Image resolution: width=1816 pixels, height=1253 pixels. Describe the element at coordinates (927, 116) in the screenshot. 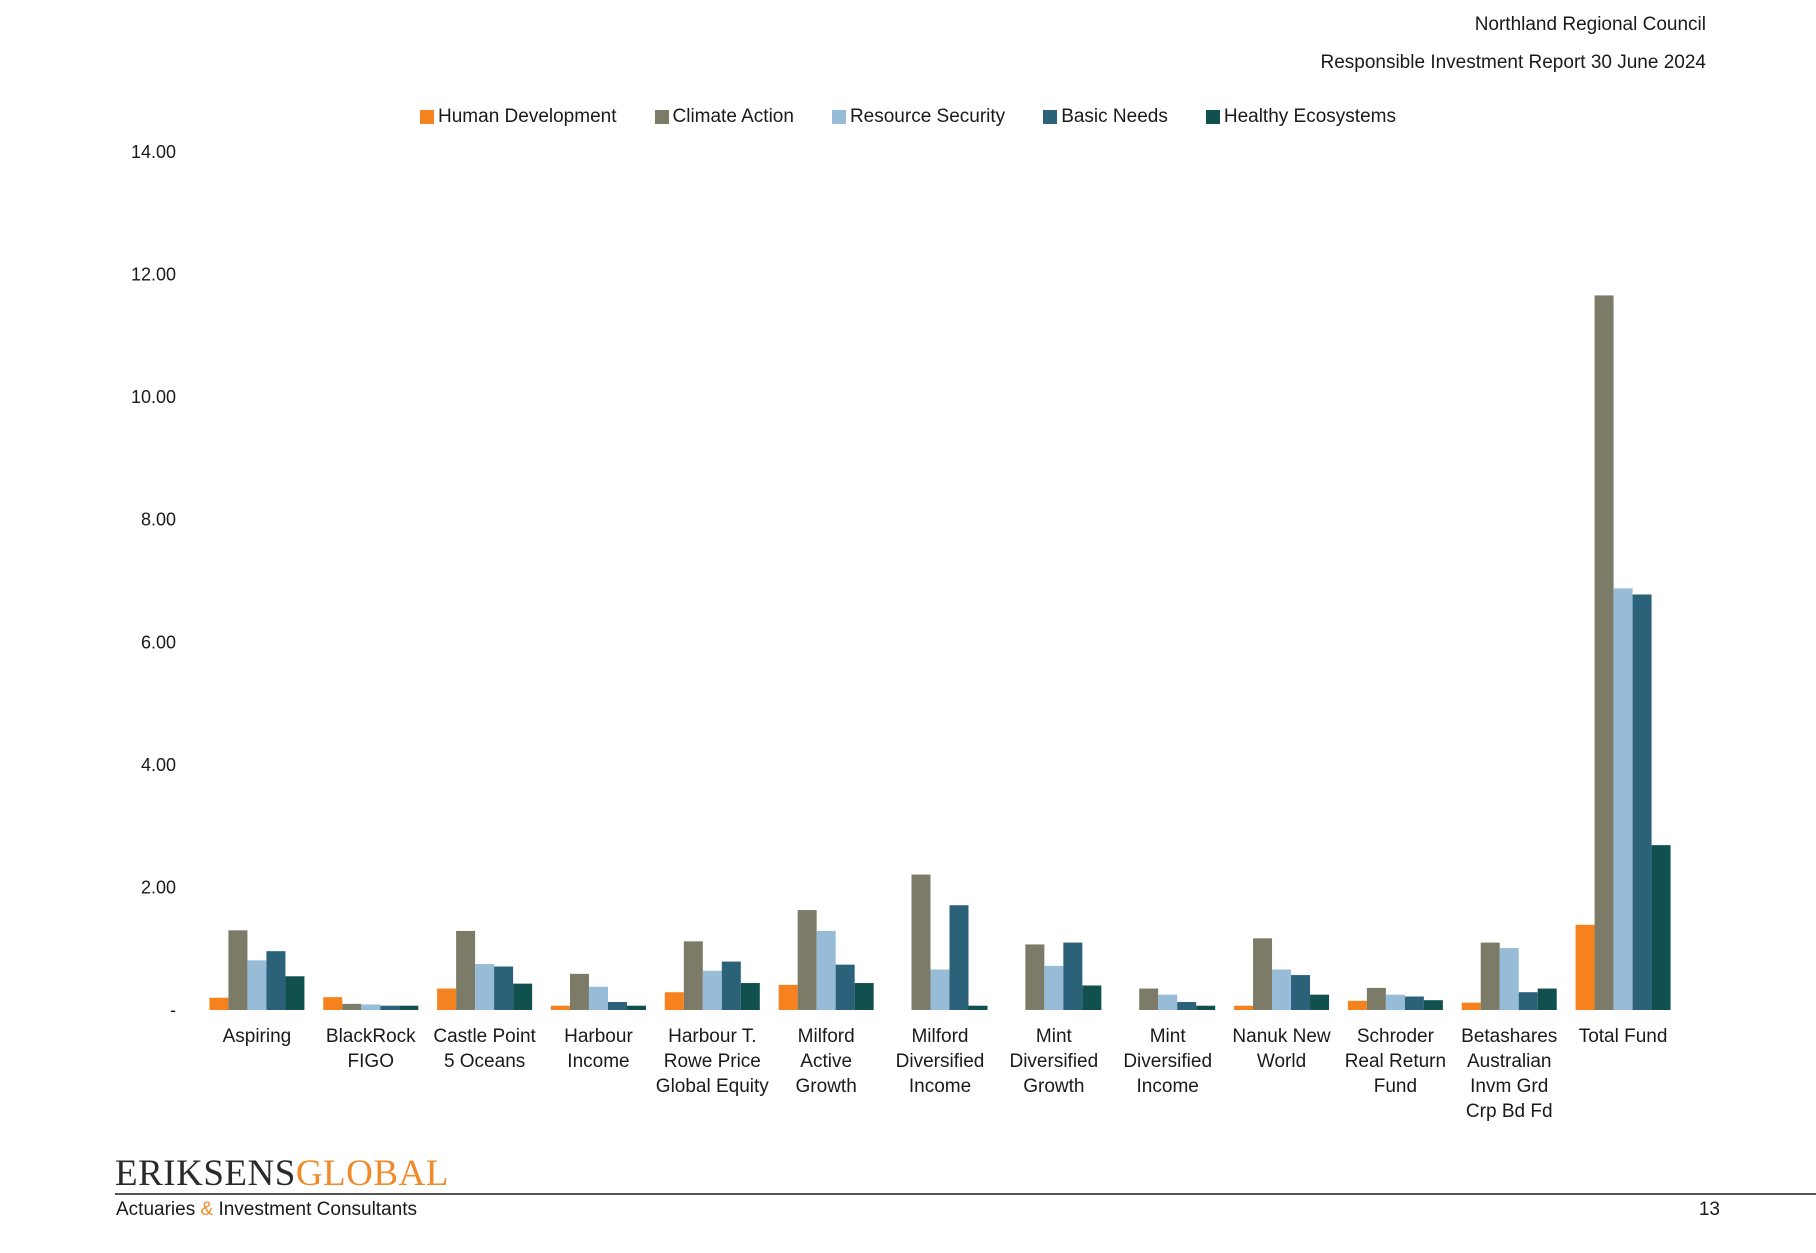

I see `legend-label: Resource Security` at that location.